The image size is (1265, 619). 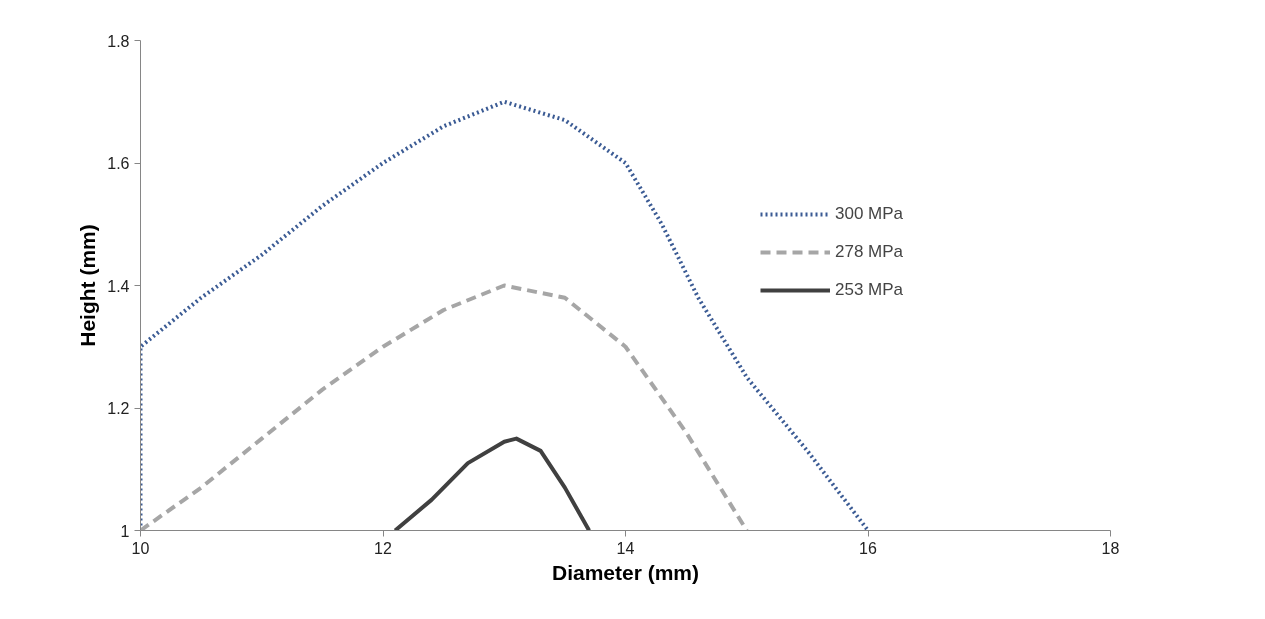 What do you see at coordinates (868, 548) in the screenshot?
I see `x-tick-label: 16` at bounding box center [868, 548].